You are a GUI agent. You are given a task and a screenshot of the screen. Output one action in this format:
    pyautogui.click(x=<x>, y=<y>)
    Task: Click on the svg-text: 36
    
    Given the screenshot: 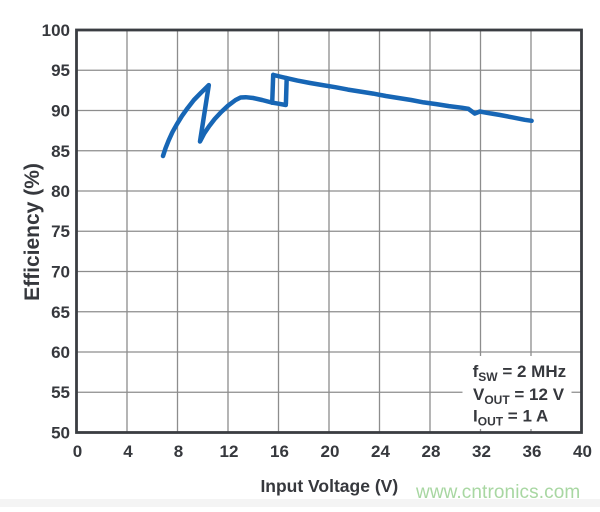 What is the action you would take?
    pyautogui.click(x=532, y=451)
    